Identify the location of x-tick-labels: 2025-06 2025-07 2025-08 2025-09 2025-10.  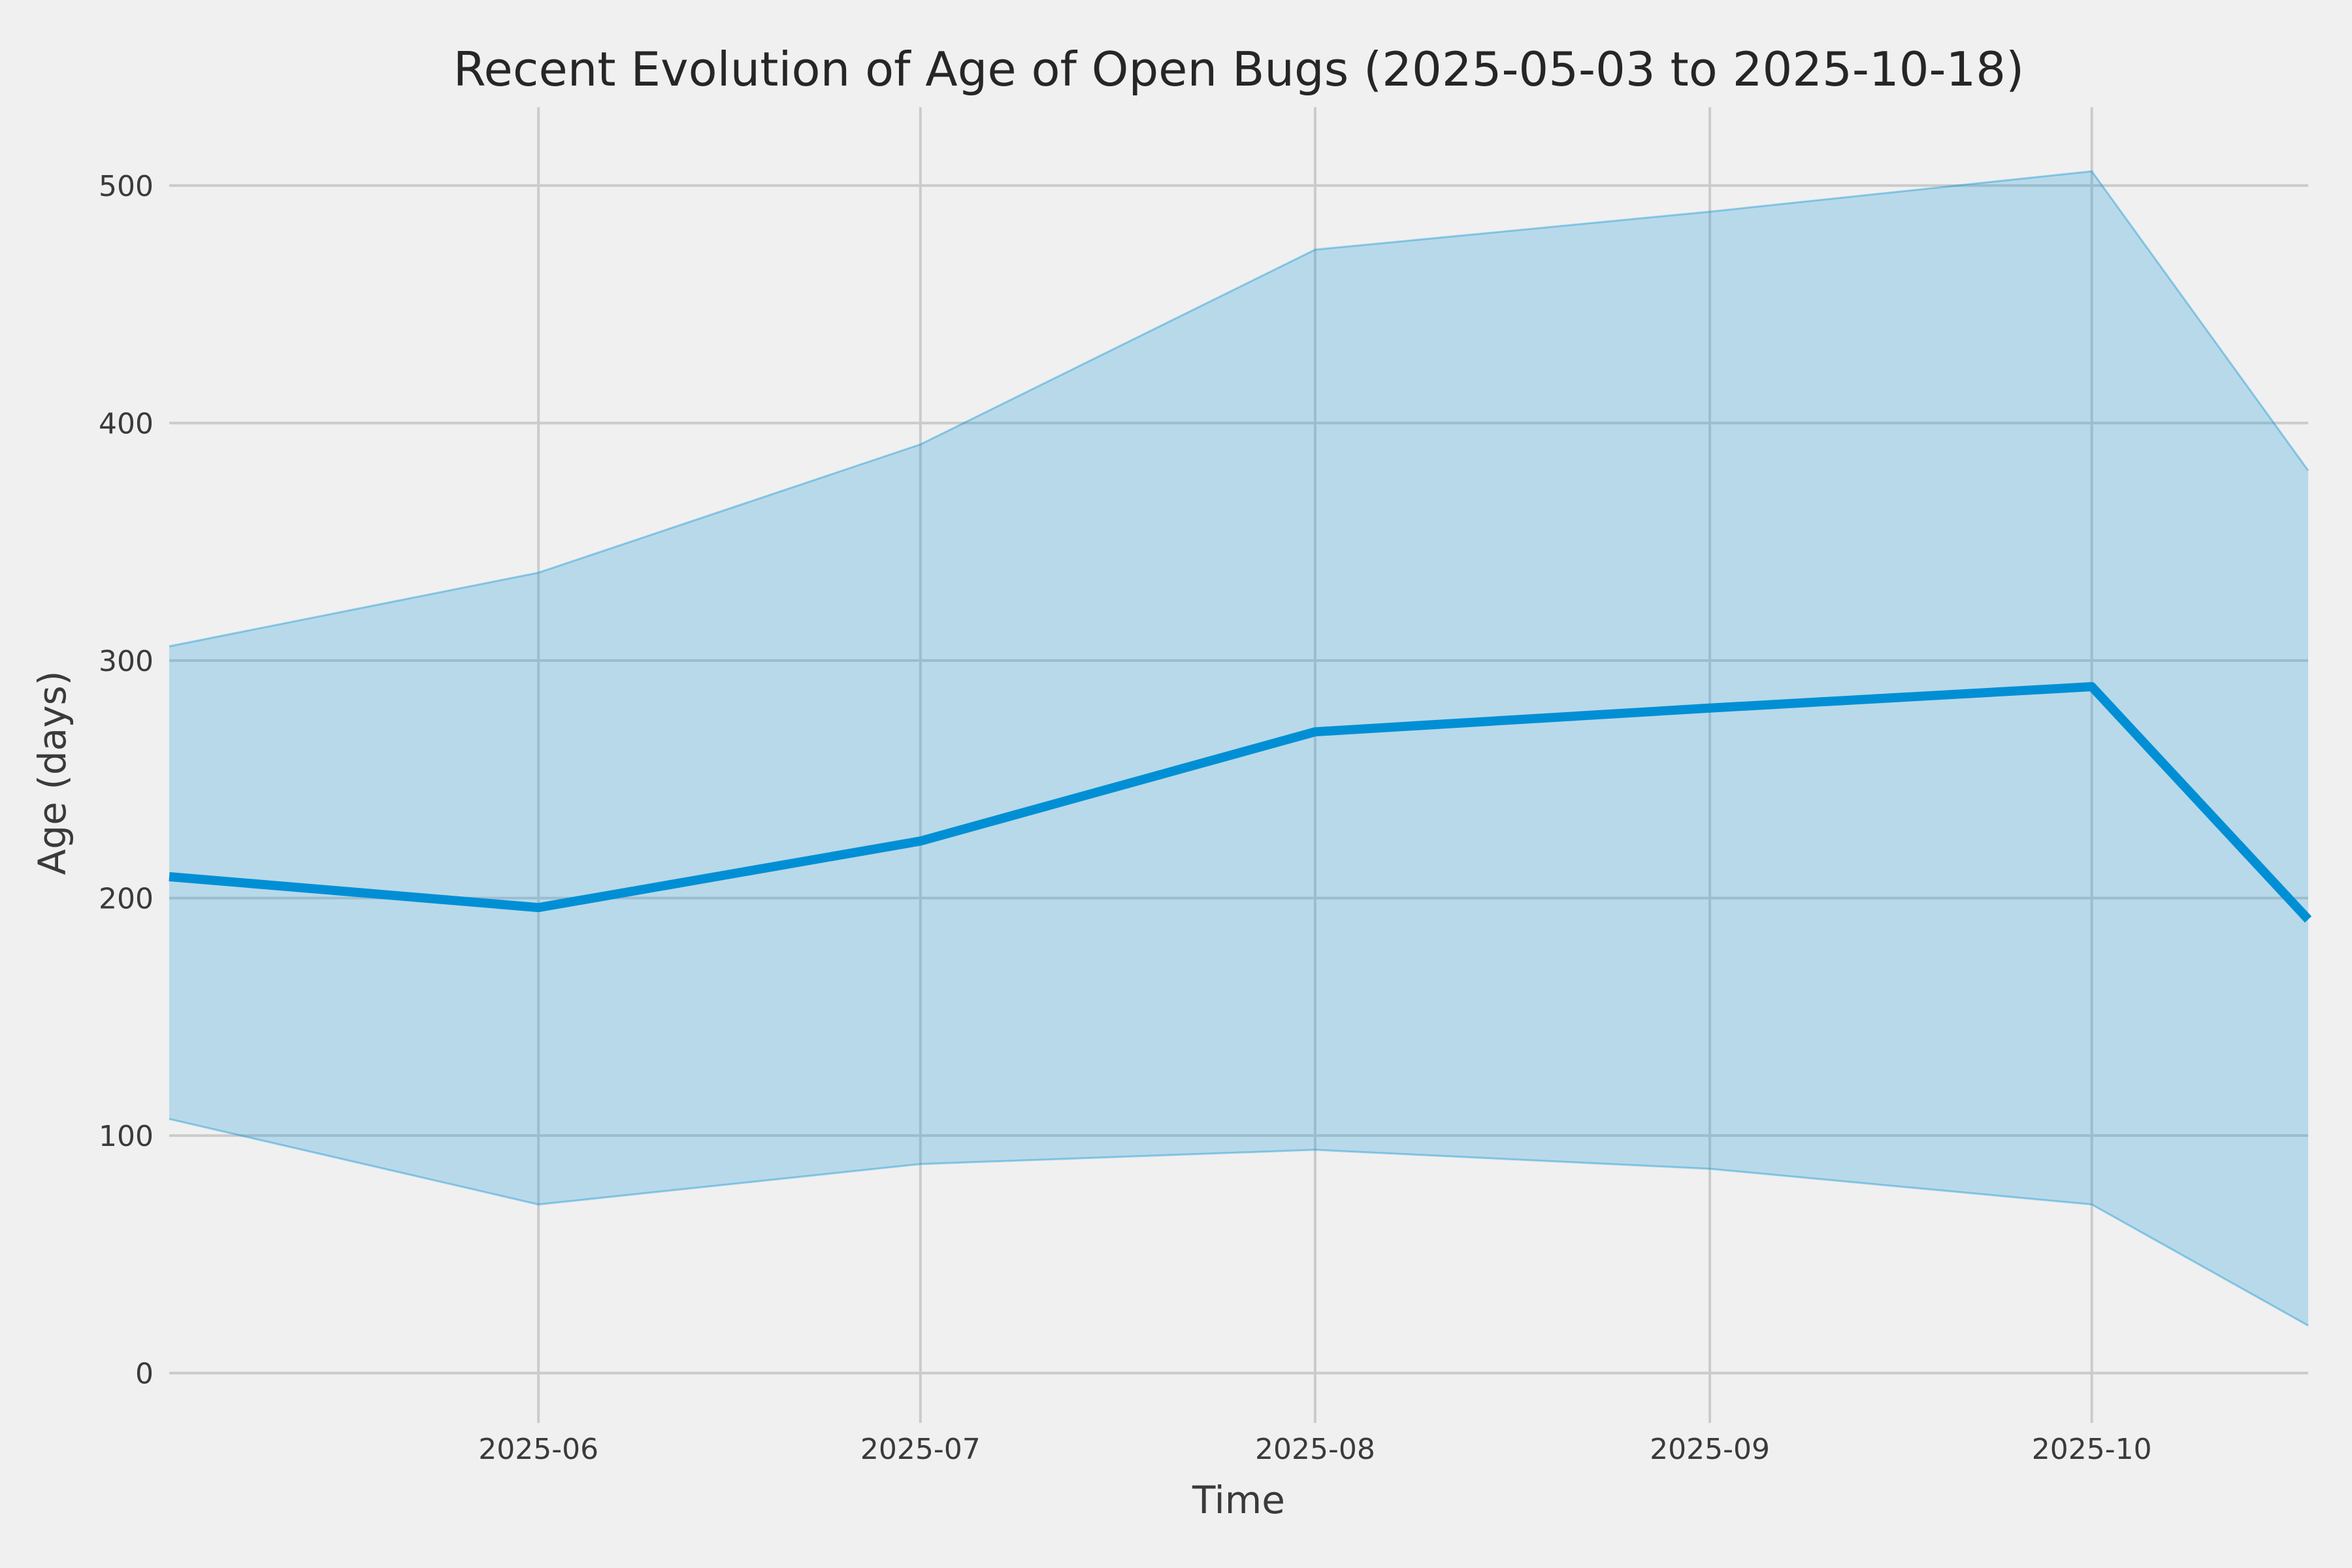
(1314, 1449).